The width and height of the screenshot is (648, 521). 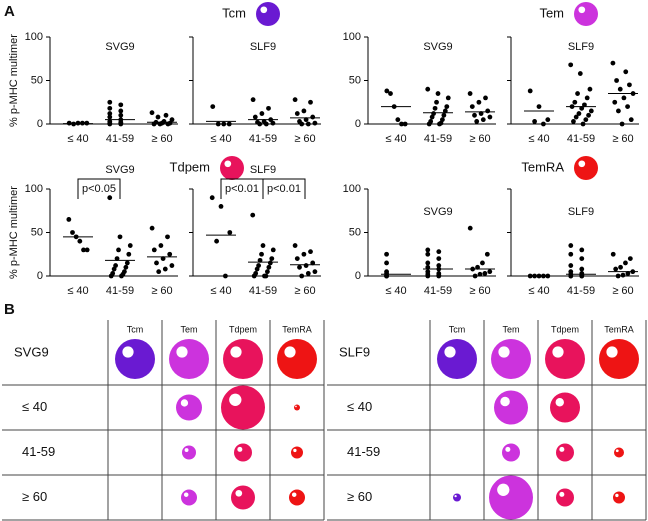 What do you see at coordinates (457, 329) in the screenshot?
I see `column-header: Tcm` at bounding box center [457, 329].